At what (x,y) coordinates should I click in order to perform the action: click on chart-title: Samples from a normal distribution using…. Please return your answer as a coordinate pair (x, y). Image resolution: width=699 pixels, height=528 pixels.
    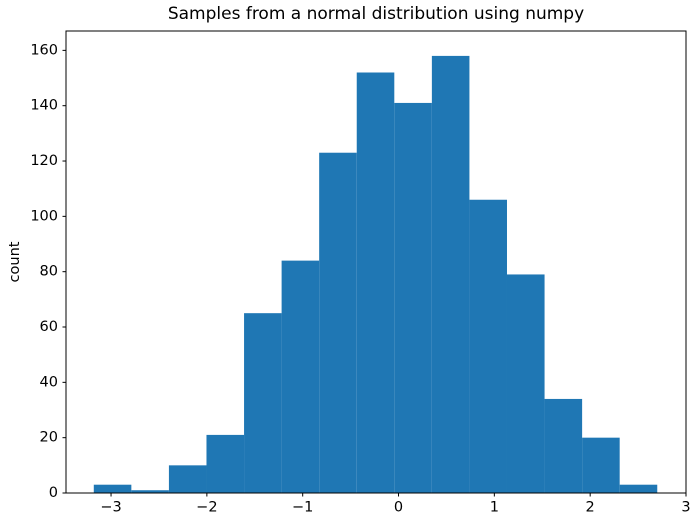
    Looking at the image, I should click on (376, 14).